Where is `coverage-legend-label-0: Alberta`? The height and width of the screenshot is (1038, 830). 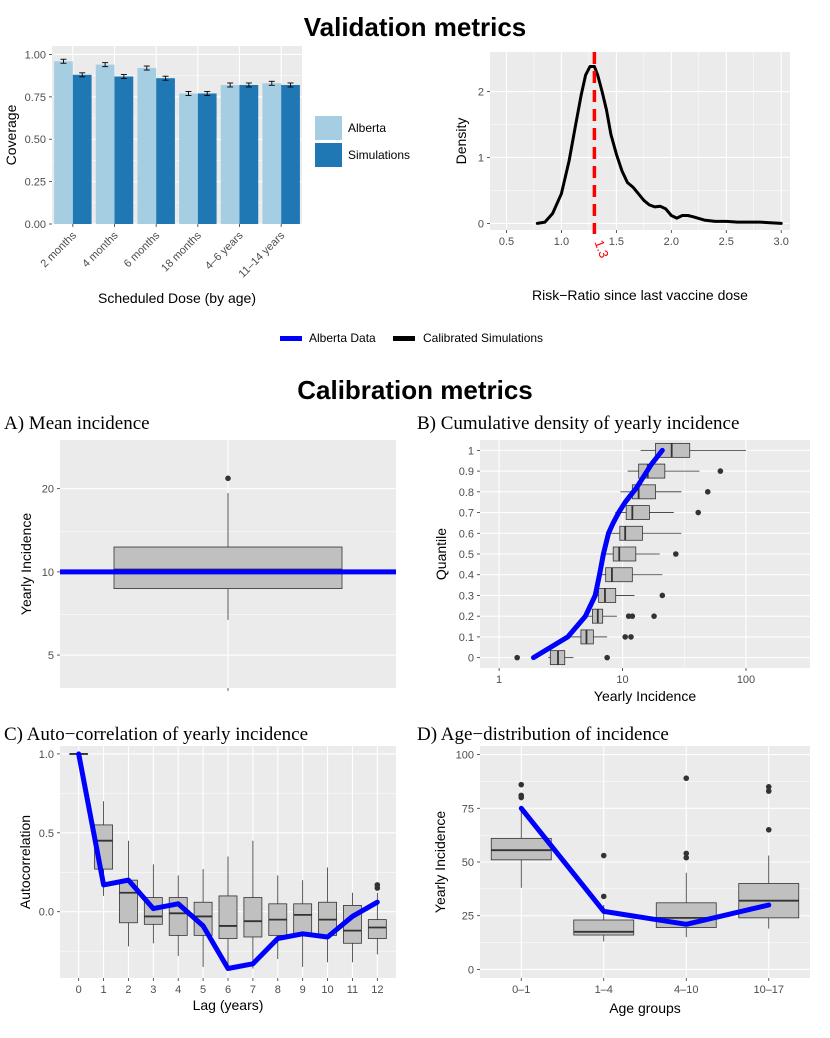
coverage-legend-label-0: Alberta is located at coordinates (367, 128).